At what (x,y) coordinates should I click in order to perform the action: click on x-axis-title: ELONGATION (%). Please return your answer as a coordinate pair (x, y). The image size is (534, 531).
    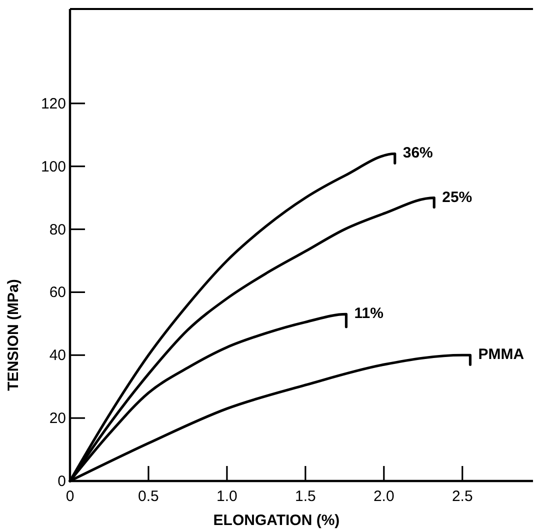
    Looking at the image, I should click on (276, 520).